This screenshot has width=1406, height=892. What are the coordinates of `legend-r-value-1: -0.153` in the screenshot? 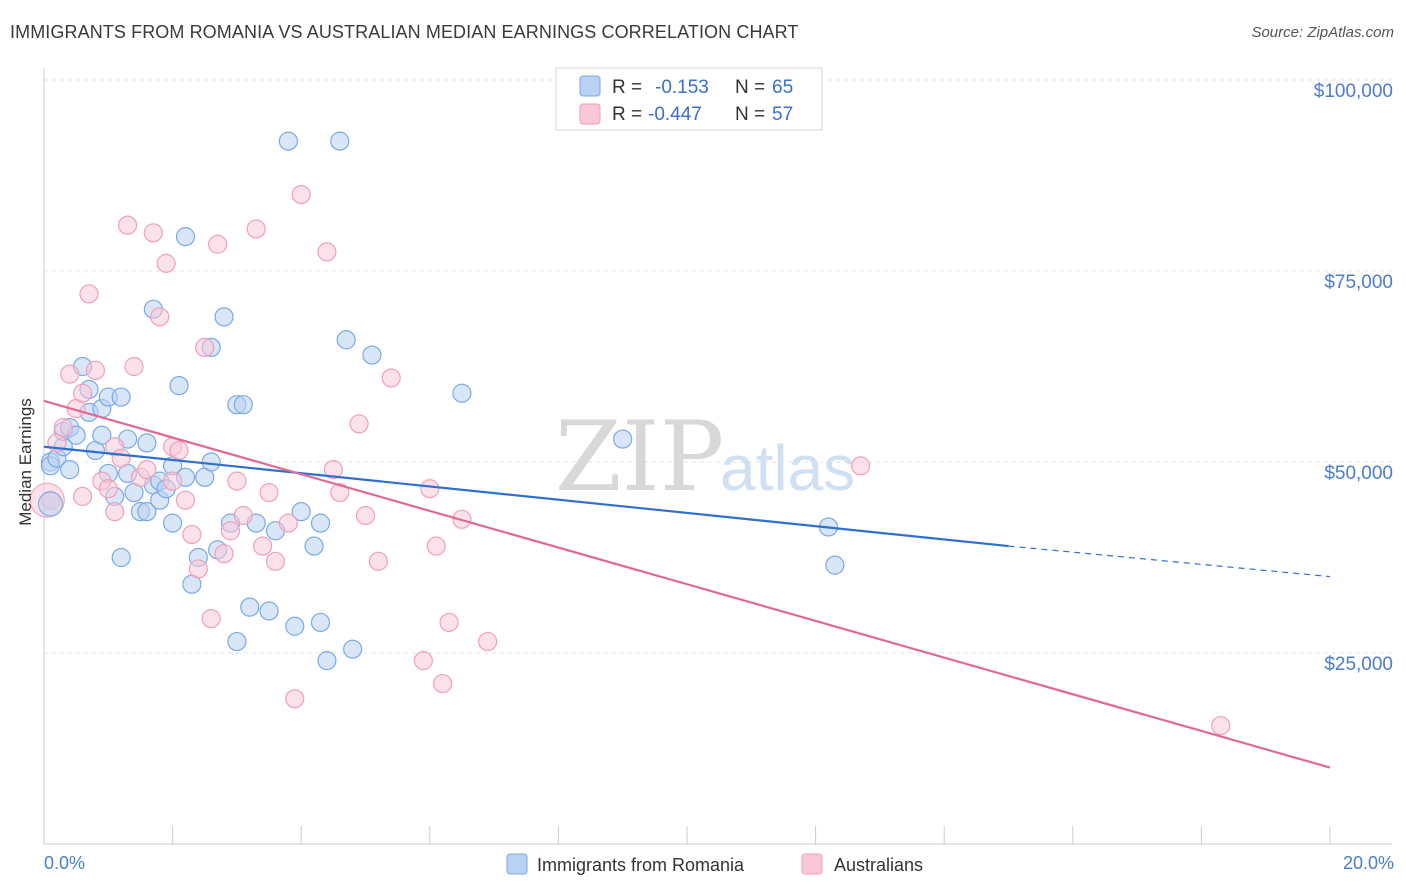 It's located at (682, 87).